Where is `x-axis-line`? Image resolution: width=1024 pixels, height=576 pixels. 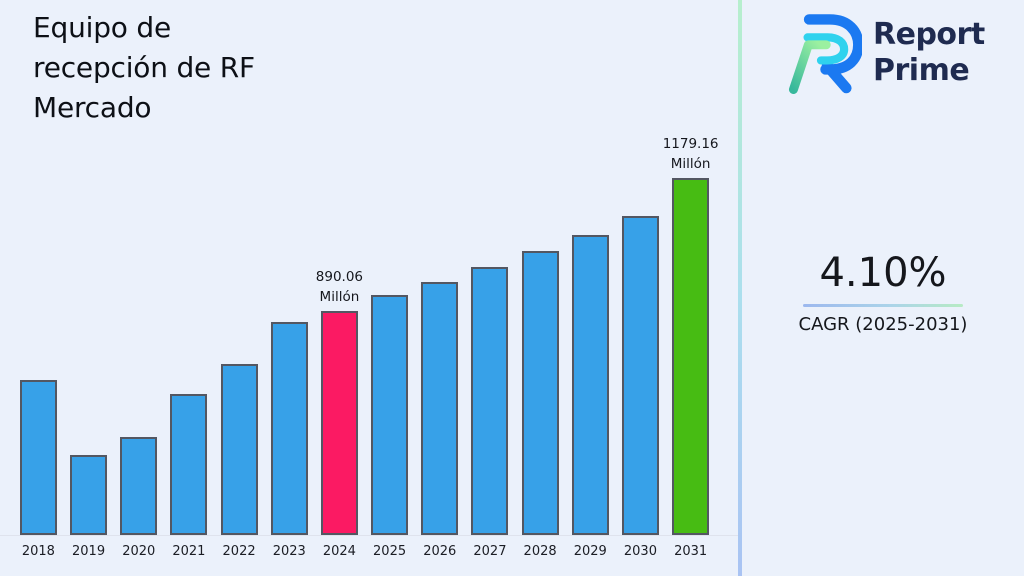
x-axis-line is located at coordinates (369, 535).